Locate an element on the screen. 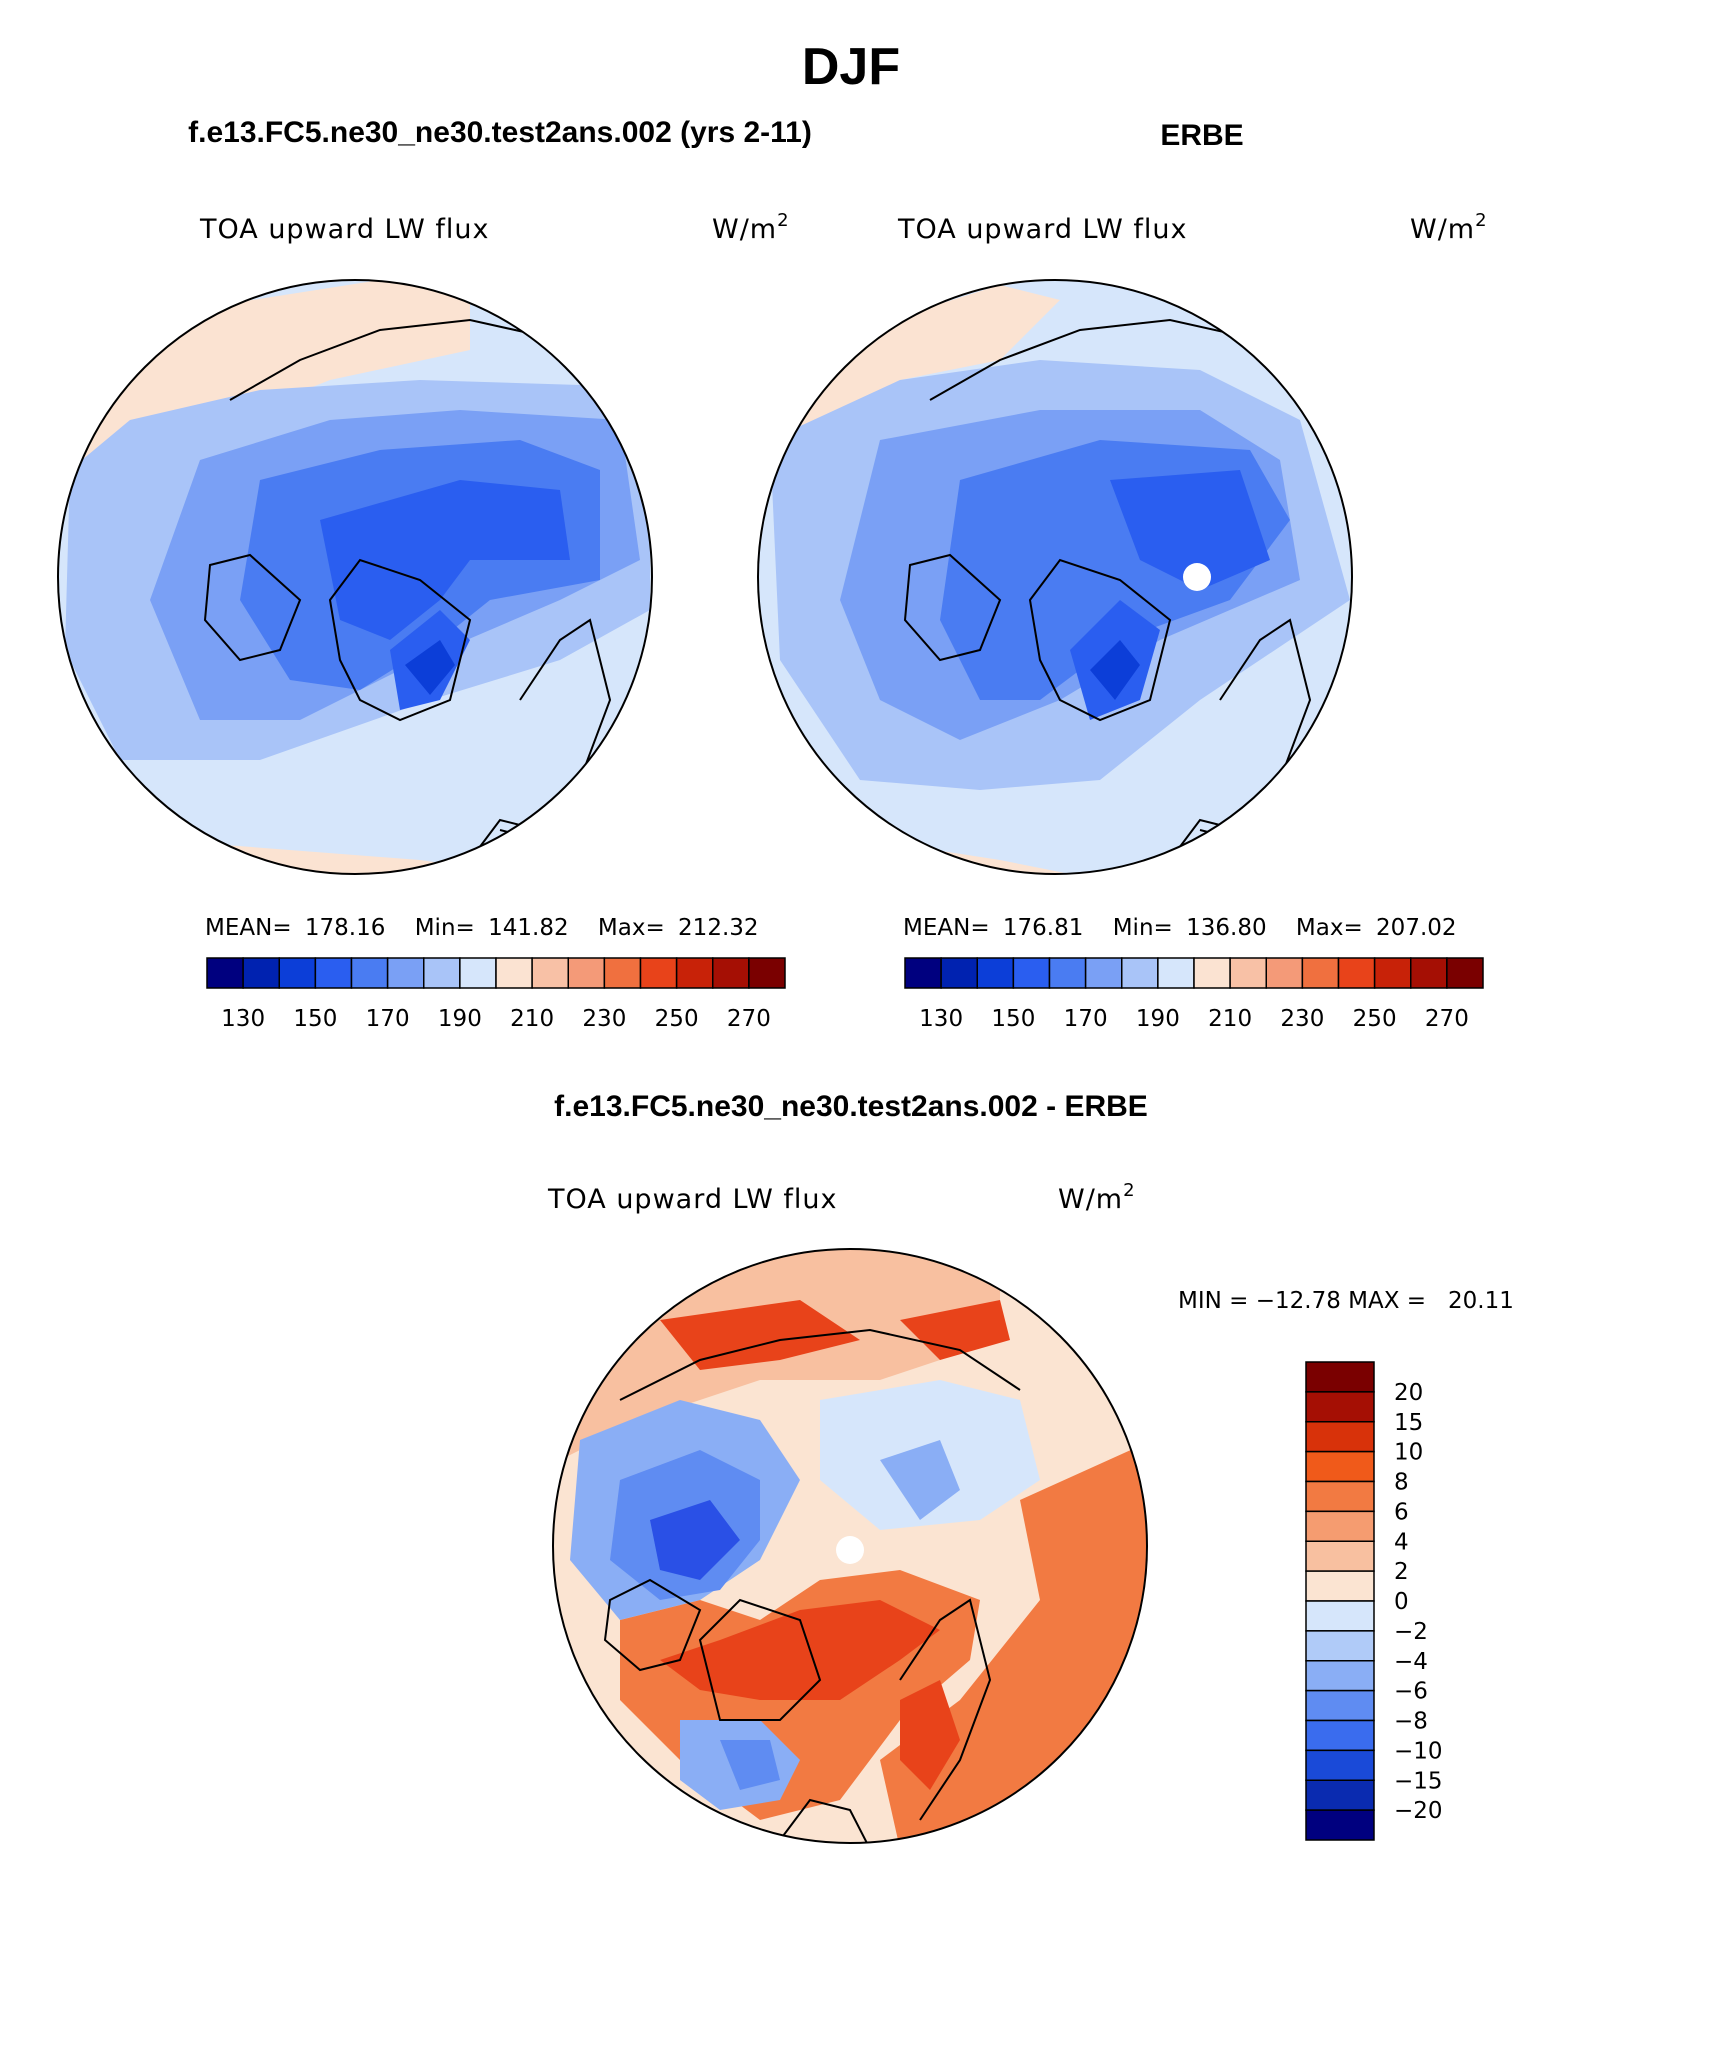  diff-colorbar-tick-label: −8 is located at coordinates (1411, 1722).